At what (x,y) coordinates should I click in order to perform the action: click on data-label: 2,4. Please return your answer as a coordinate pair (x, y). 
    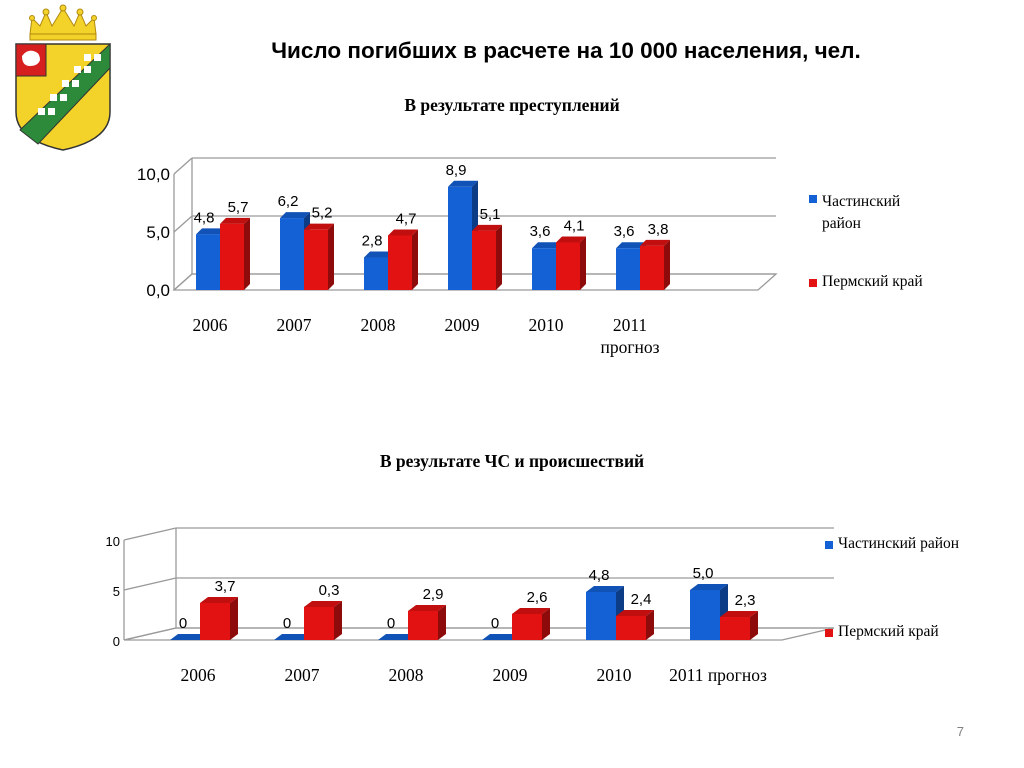
    Looking at the image, I should click on (641, 599).